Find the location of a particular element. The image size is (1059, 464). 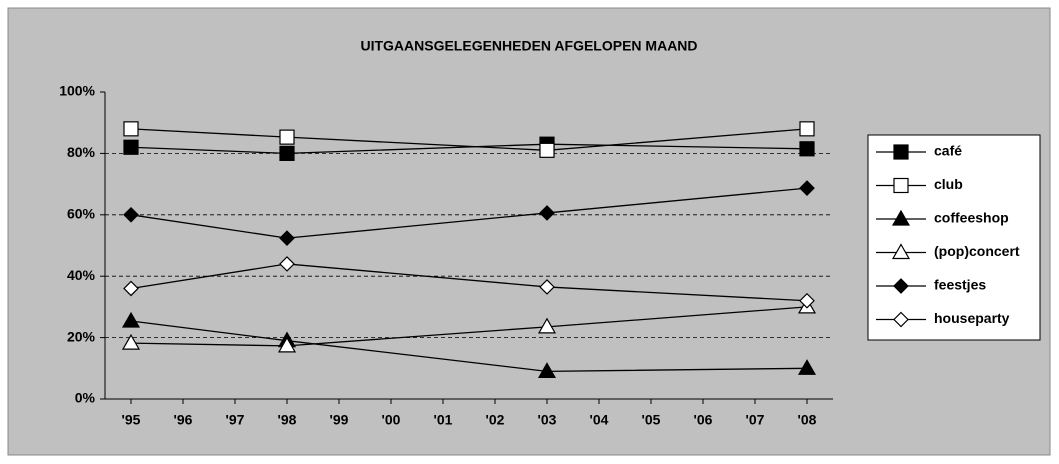

legend-box is located at coordinates (954, 237).